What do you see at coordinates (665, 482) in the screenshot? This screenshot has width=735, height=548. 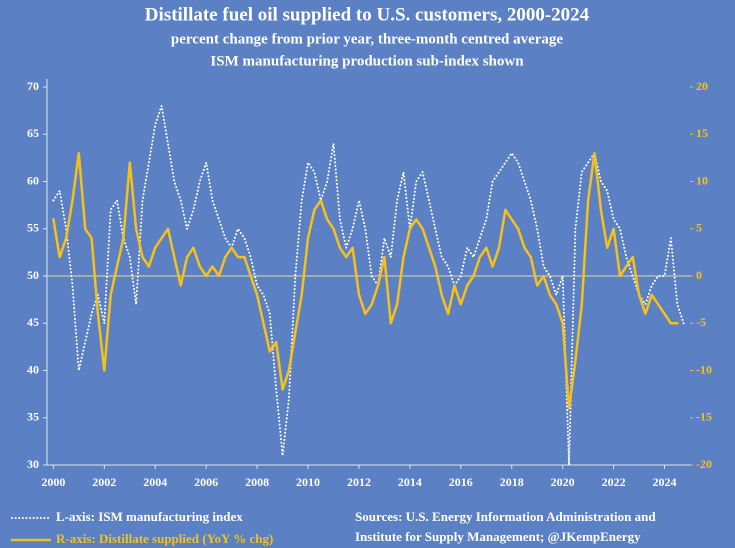 I see `x-tick-label: 2024` at bounding box center [665, 482].